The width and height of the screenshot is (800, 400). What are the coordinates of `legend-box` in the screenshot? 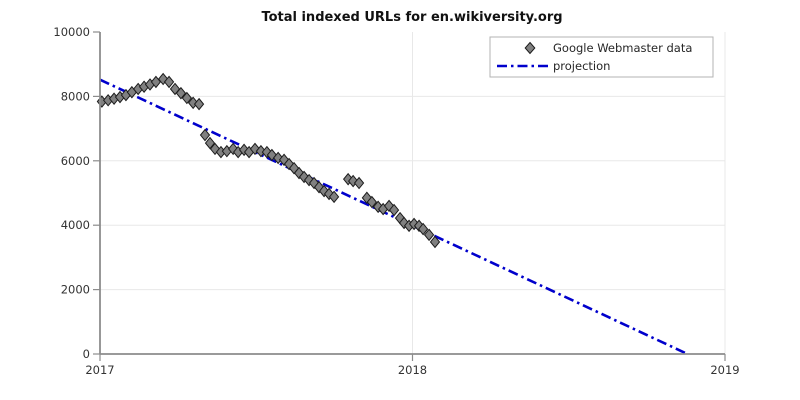 It's located at (601, 57).